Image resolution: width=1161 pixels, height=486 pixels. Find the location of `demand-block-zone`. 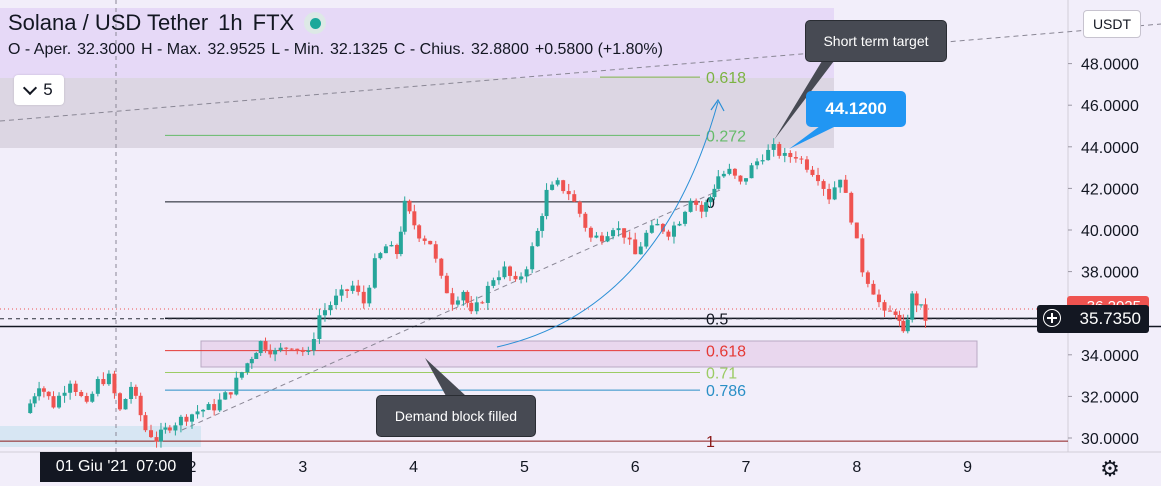

demand-block-zone is located at coordinates (589, 354).